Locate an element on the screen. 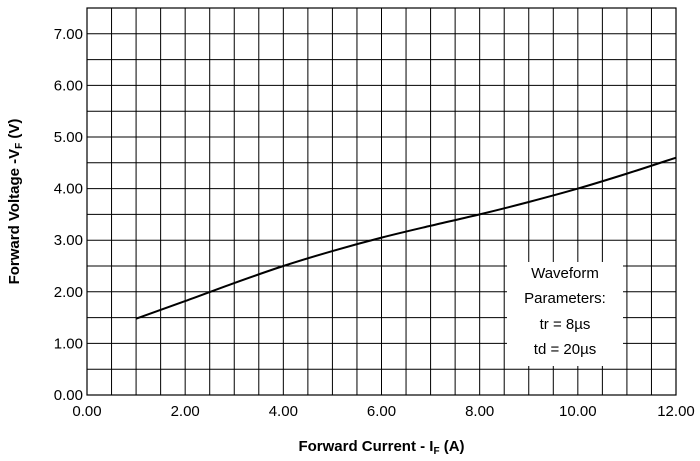 The width and height of the screenshot is (700, 461). y-tick-label: 0.00 is located at coordinates (68, 395).